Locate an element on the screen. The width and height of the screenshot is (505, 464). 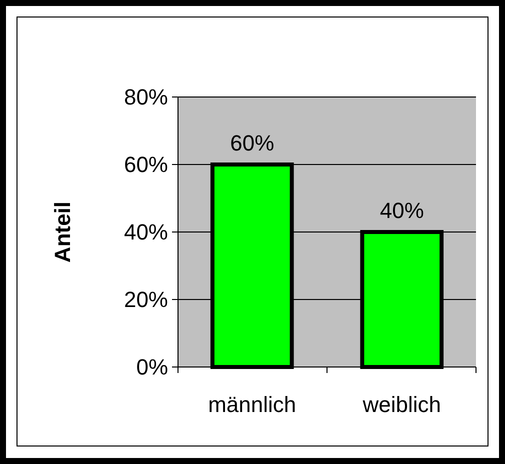
x-tick-label: männlich is located at coordinates (252, 404).